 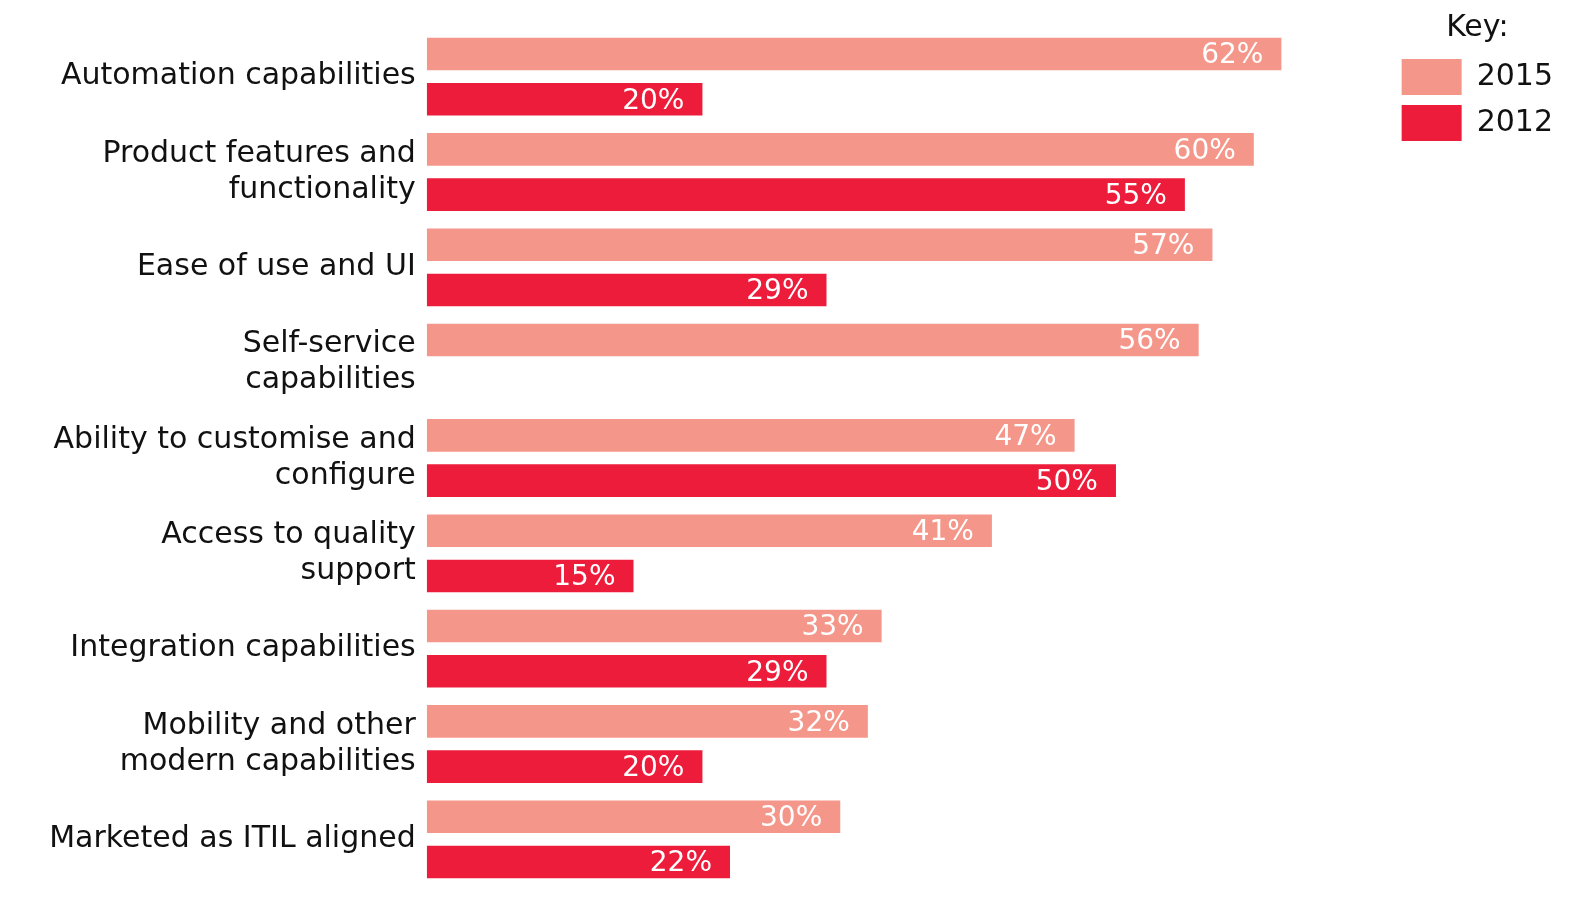 I want to click on data-label: 33%, so click(x=832, y=626).